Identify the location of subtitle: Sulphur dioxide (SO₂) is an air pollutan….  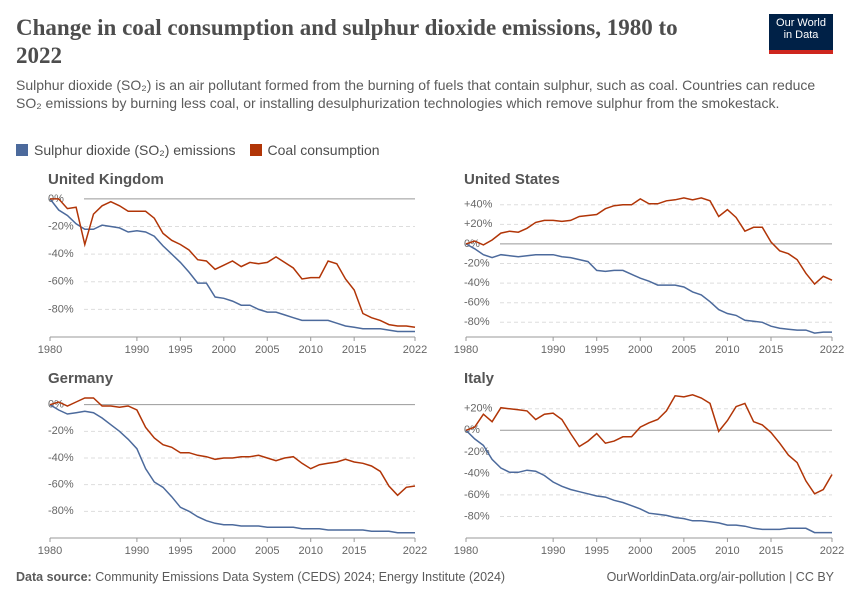
(416, 94).